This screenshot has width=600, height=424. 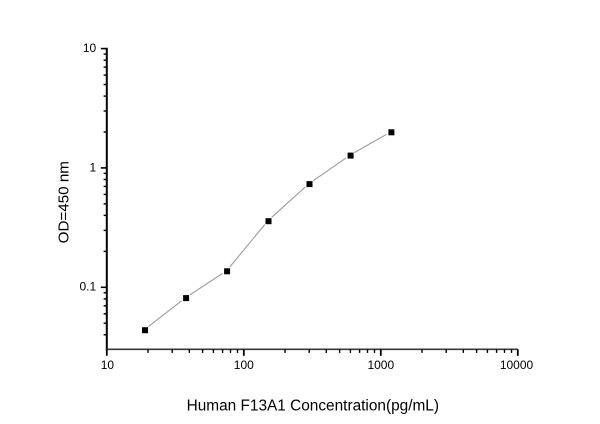 I want to click on svg-text:Human F13A1 Concentration(pg/m: Human F13A1 Concentration(pg/mL), so click(x=313, y=405).